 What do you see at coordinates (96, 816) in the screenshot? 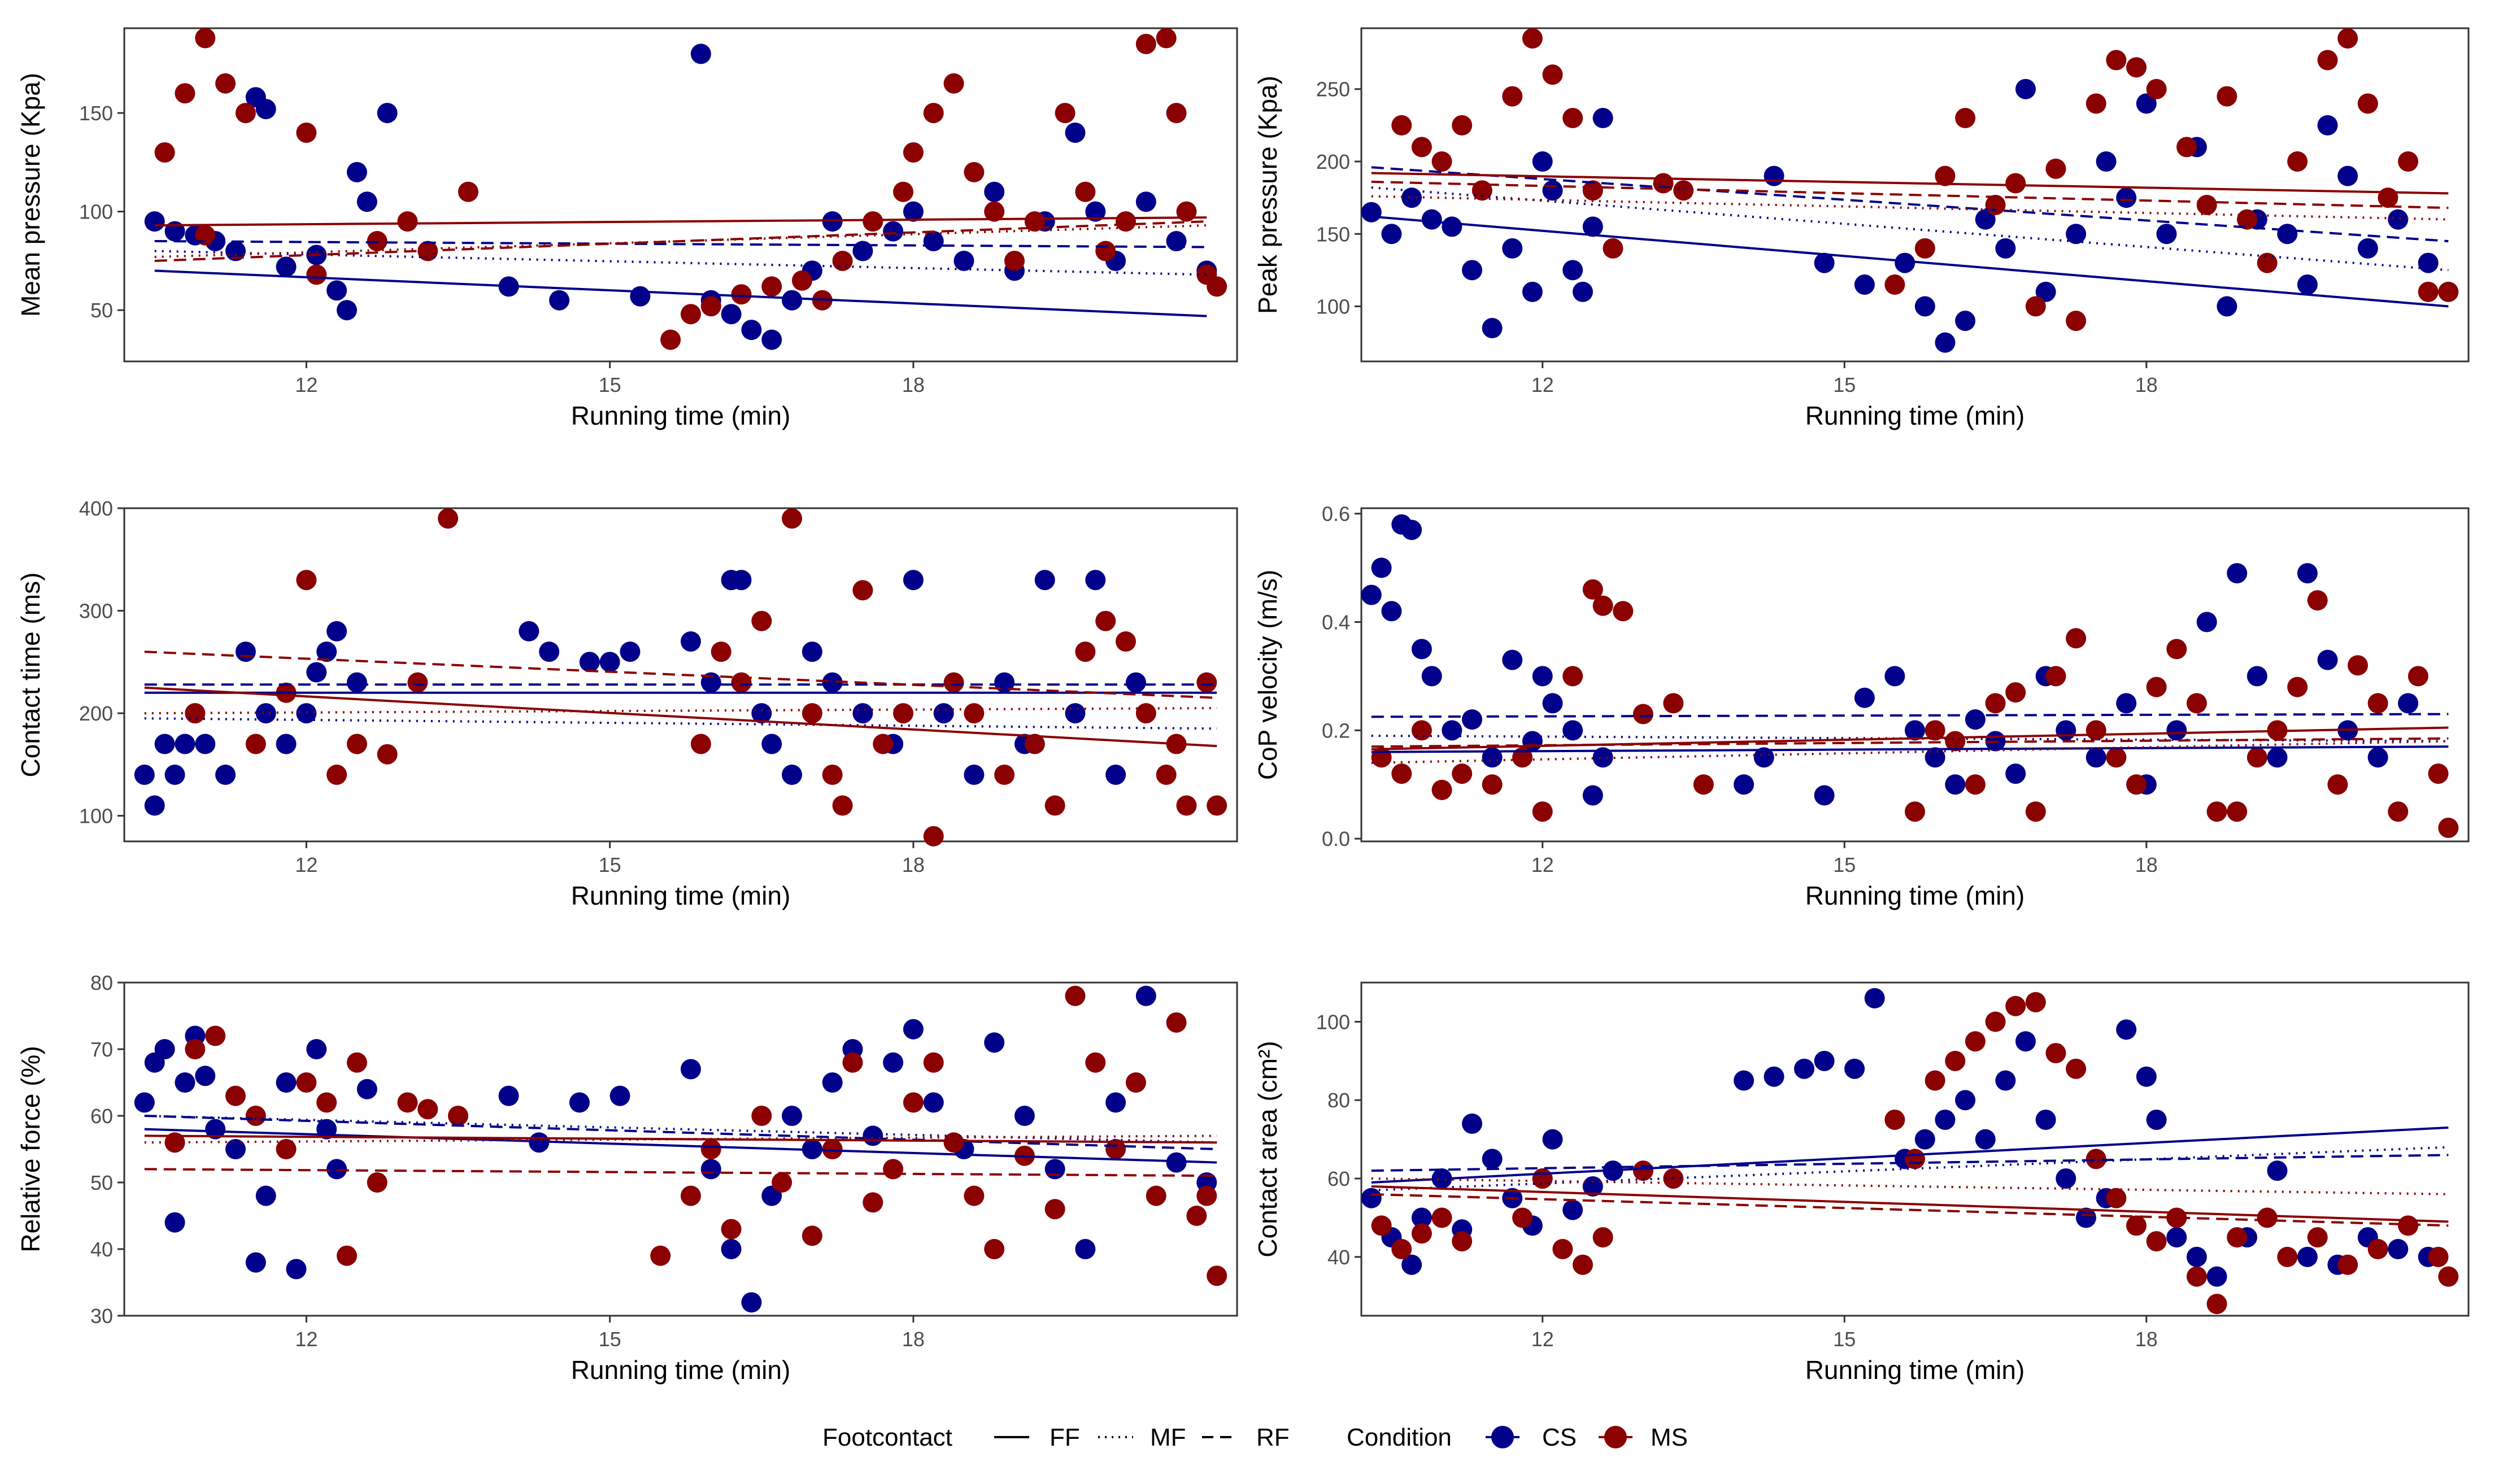
I see `y-tick-label: 100` at bounding box center [96, 816].